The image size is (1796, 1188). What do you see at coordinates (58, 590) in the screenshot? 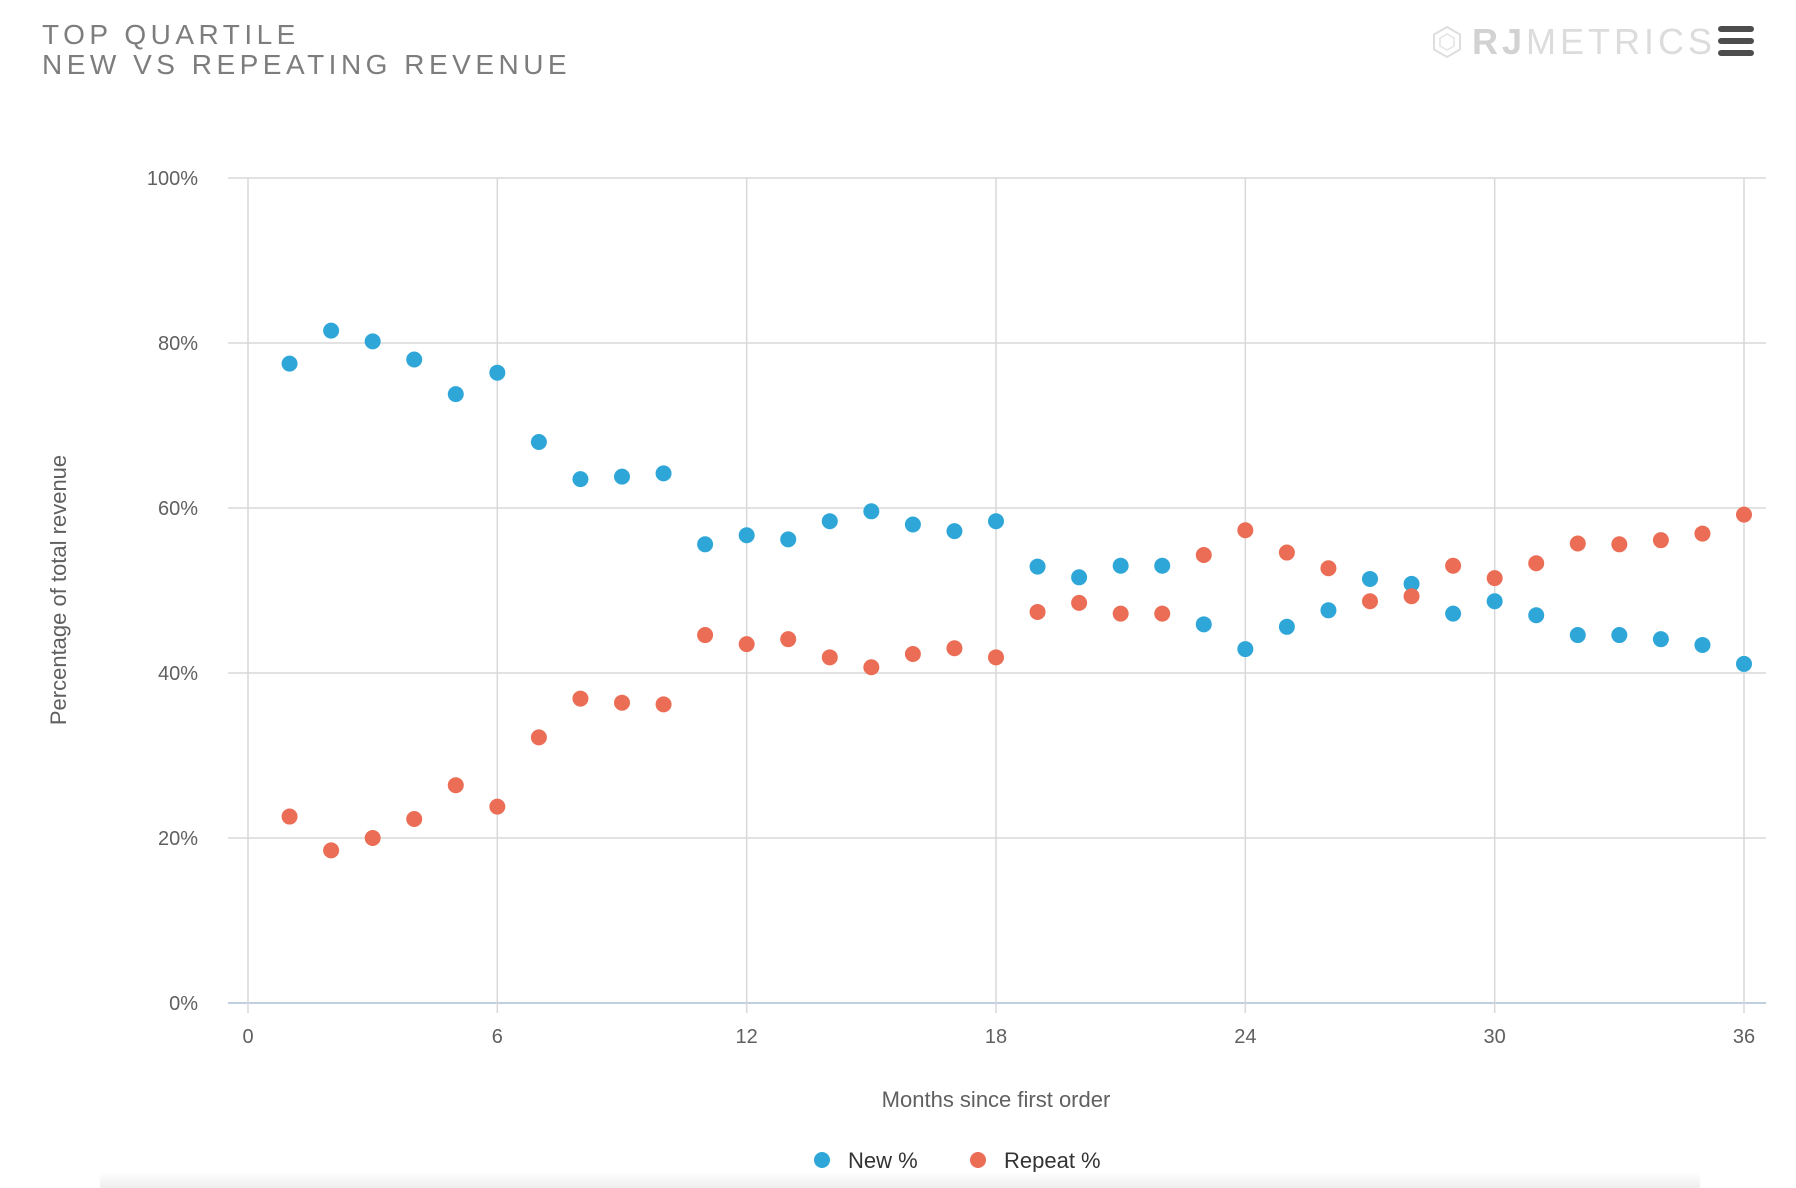
I see `y-axis-title: Percentage of total revenue` at bounding box center [58, 590].